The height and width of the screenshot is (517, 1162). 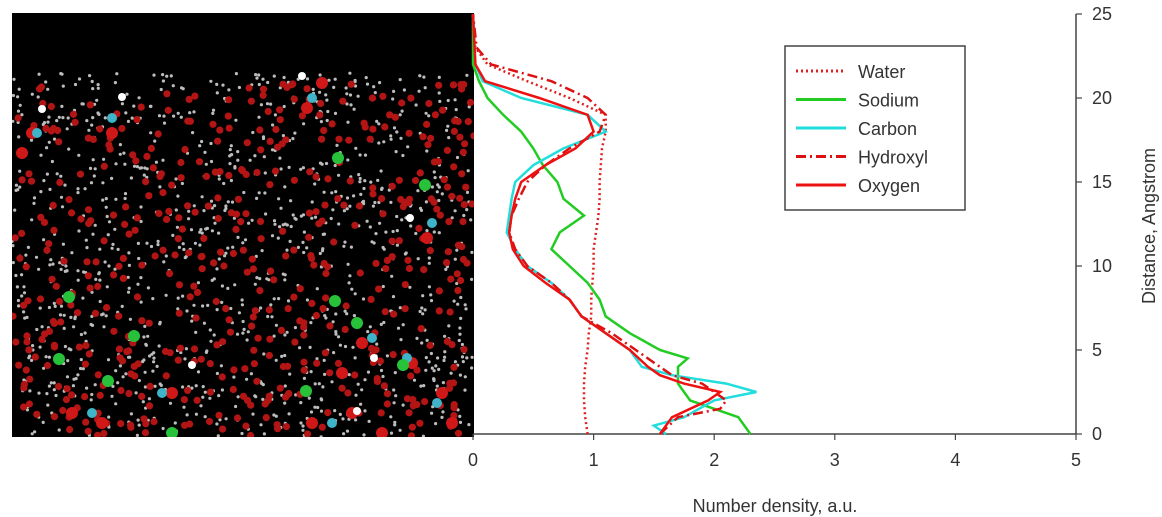 What do you see at coordinates (432, 223) in the screenshot?
I see `carbon-atom` at bounding box center [432, 223].